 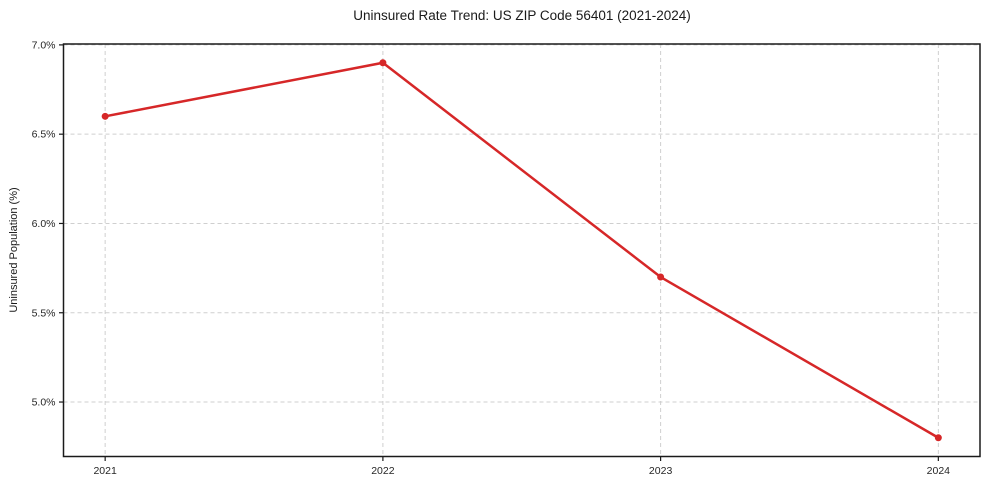 What do you see at coordinates (44, 45) in the screenshot?
I see `y-tick-label: 7.0%` at bounding box center [44, 45].